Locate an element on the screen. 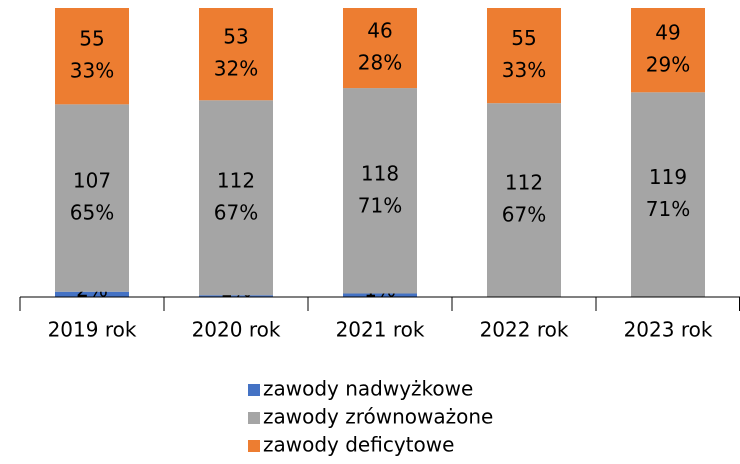  x-tick-label: 2023 rok is located at coordinates (668, 330).